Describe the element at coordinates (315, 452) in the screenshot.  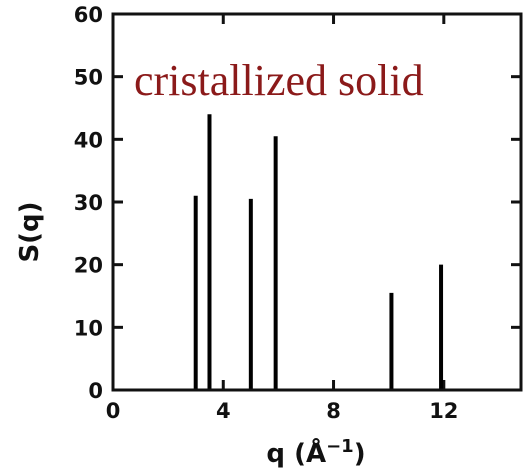
I see `x-axis-label: q (Å−1)` at that location.